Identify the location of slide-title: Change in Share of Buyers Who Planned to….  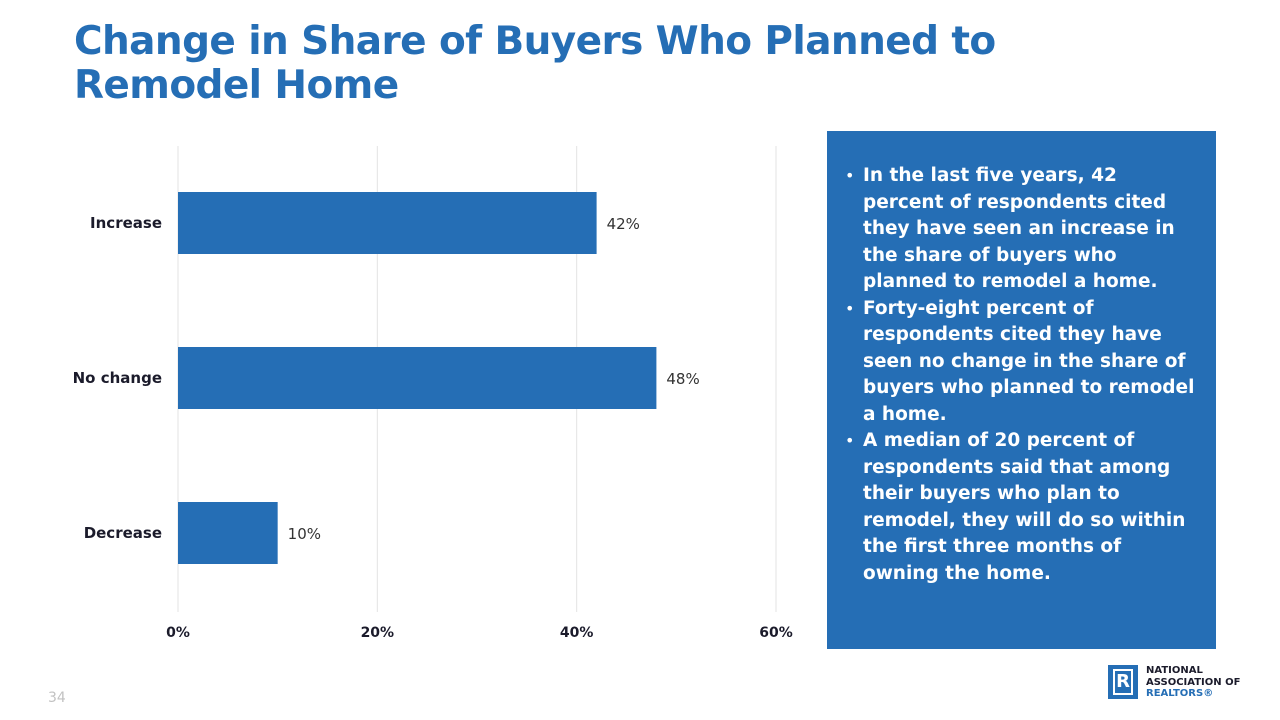
(535, 63).